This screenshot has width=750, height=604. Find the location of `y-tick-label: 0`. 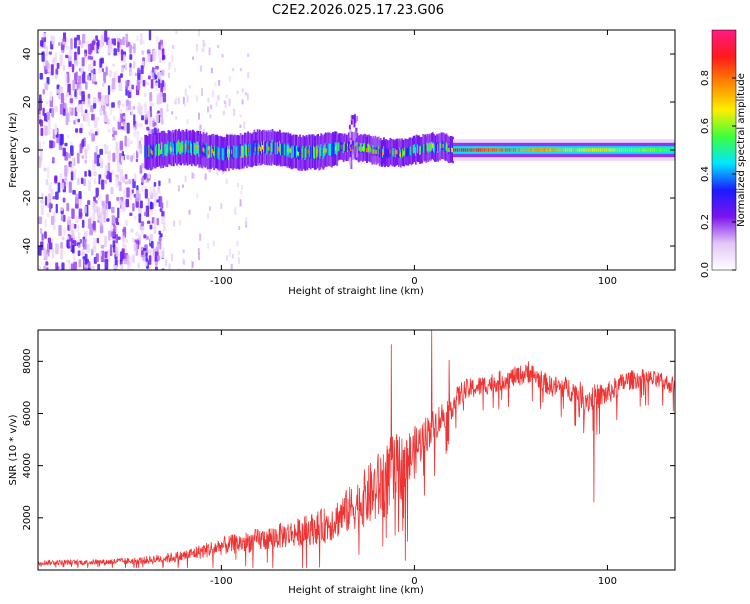

y-tick-label: 0 is located at coordinates (27, 150).